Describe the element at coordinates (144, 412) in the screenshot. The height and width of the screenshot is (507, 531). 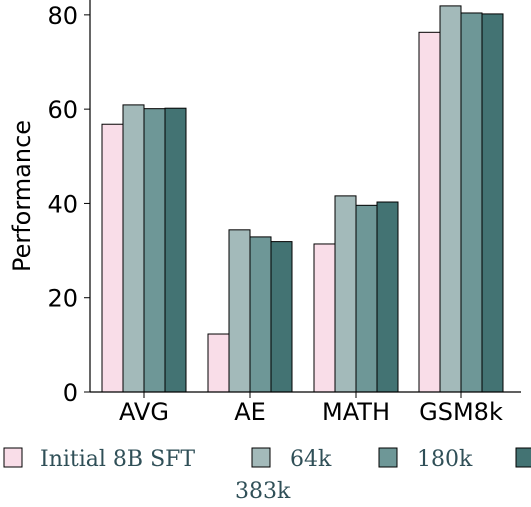
I see `x-tick-label: AVG` at that location.